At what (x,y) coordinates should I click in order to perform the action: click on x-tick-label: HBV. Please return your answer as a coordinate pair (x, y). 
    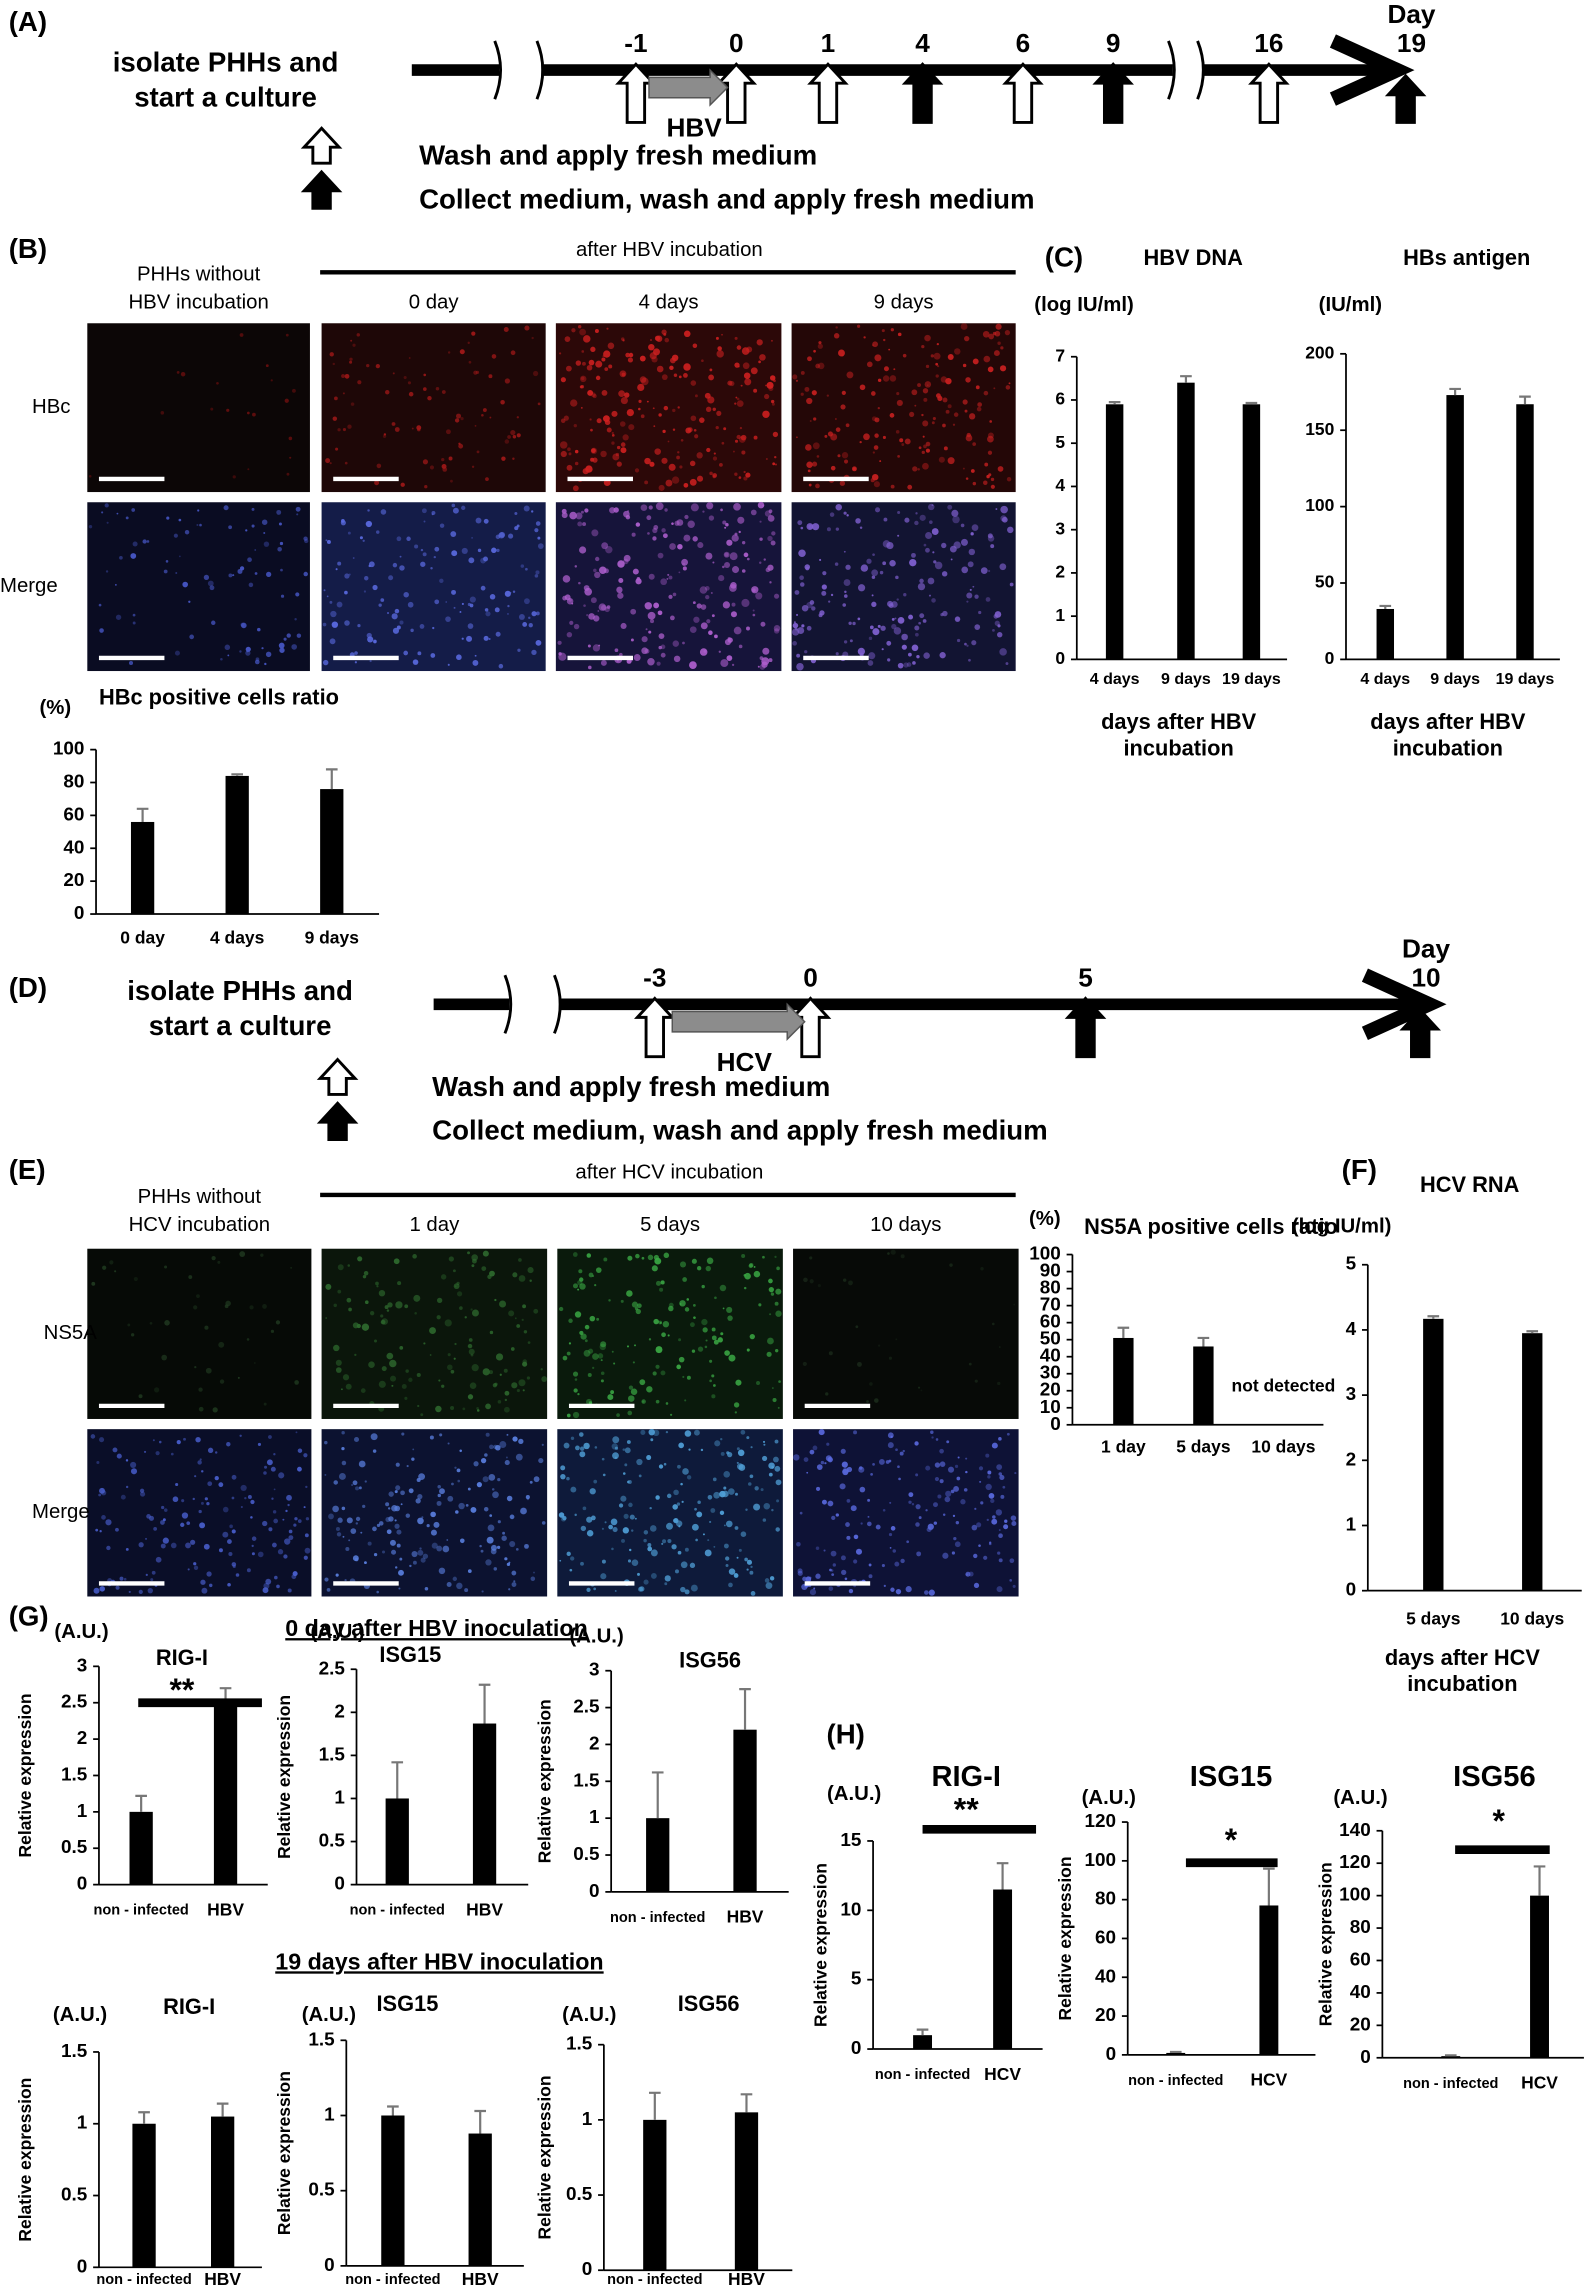
    Looking at the image, I should click on (745, 1917).